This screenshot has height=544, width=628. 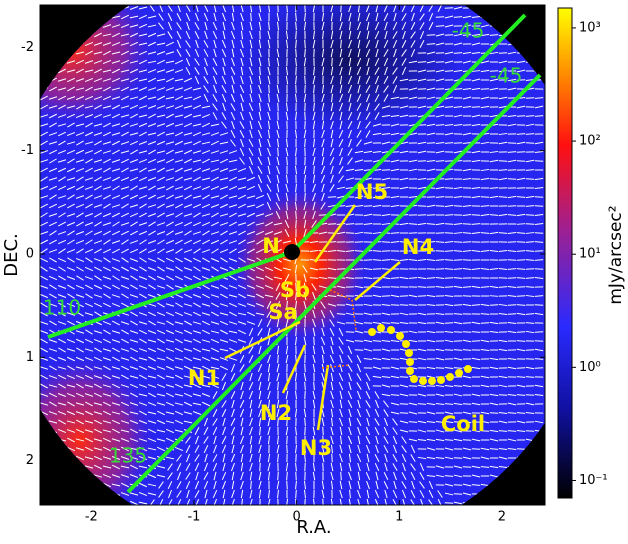 I want to click on colorbar-tick-label: 10³, so click(x=590, y=27).